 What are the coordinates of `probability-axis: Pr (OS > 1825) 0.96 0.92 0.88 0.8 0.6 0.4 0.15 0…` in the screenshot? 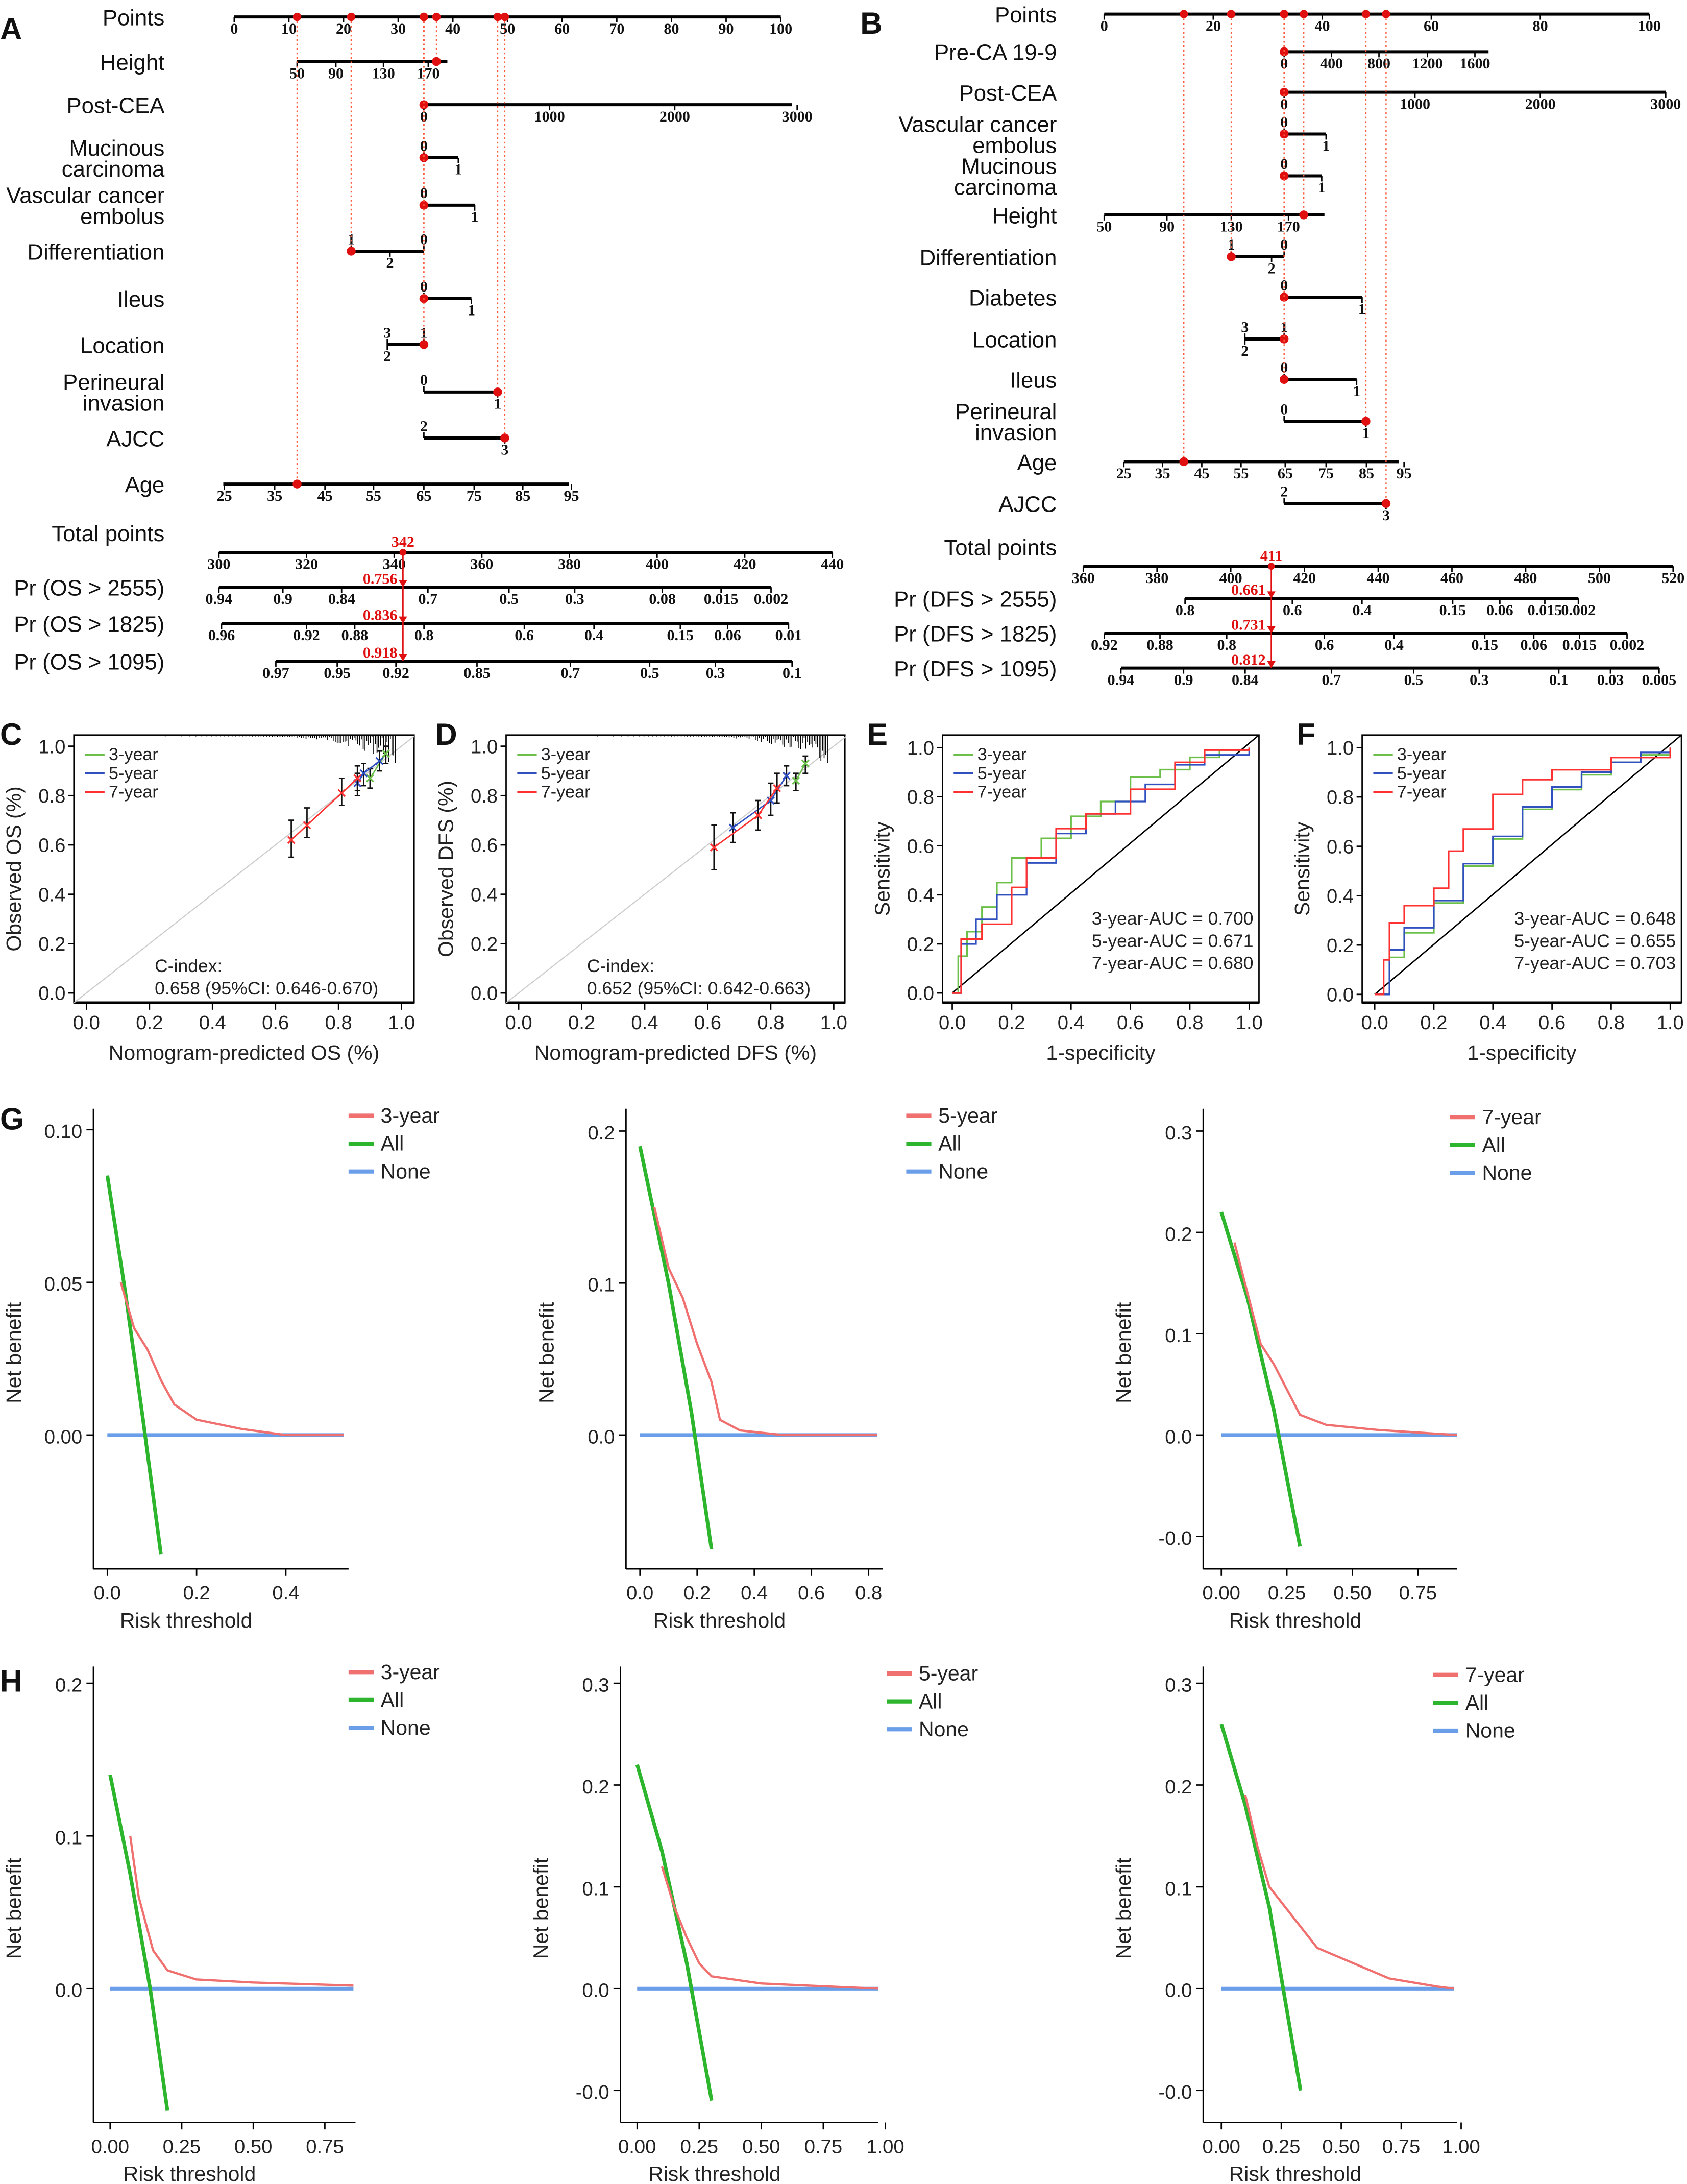 It's located at (408, 615).